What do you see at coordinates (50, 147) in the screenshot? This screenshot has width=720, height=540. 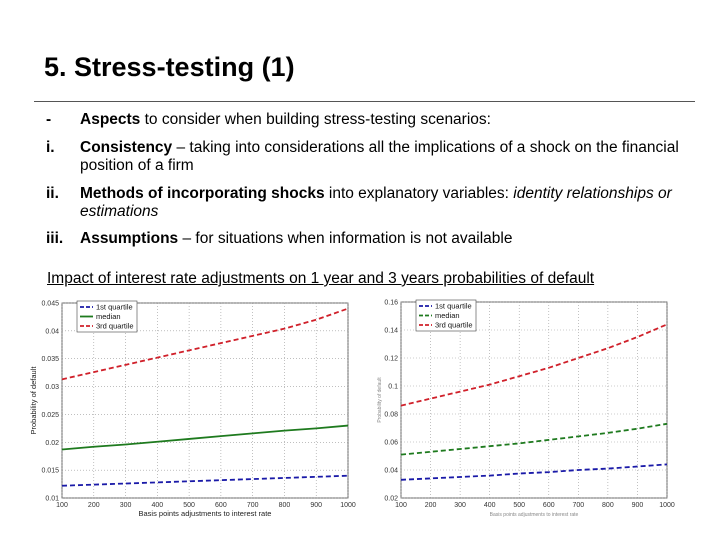 I see `bullet-marker: i.` at bounding box center [50, 147].